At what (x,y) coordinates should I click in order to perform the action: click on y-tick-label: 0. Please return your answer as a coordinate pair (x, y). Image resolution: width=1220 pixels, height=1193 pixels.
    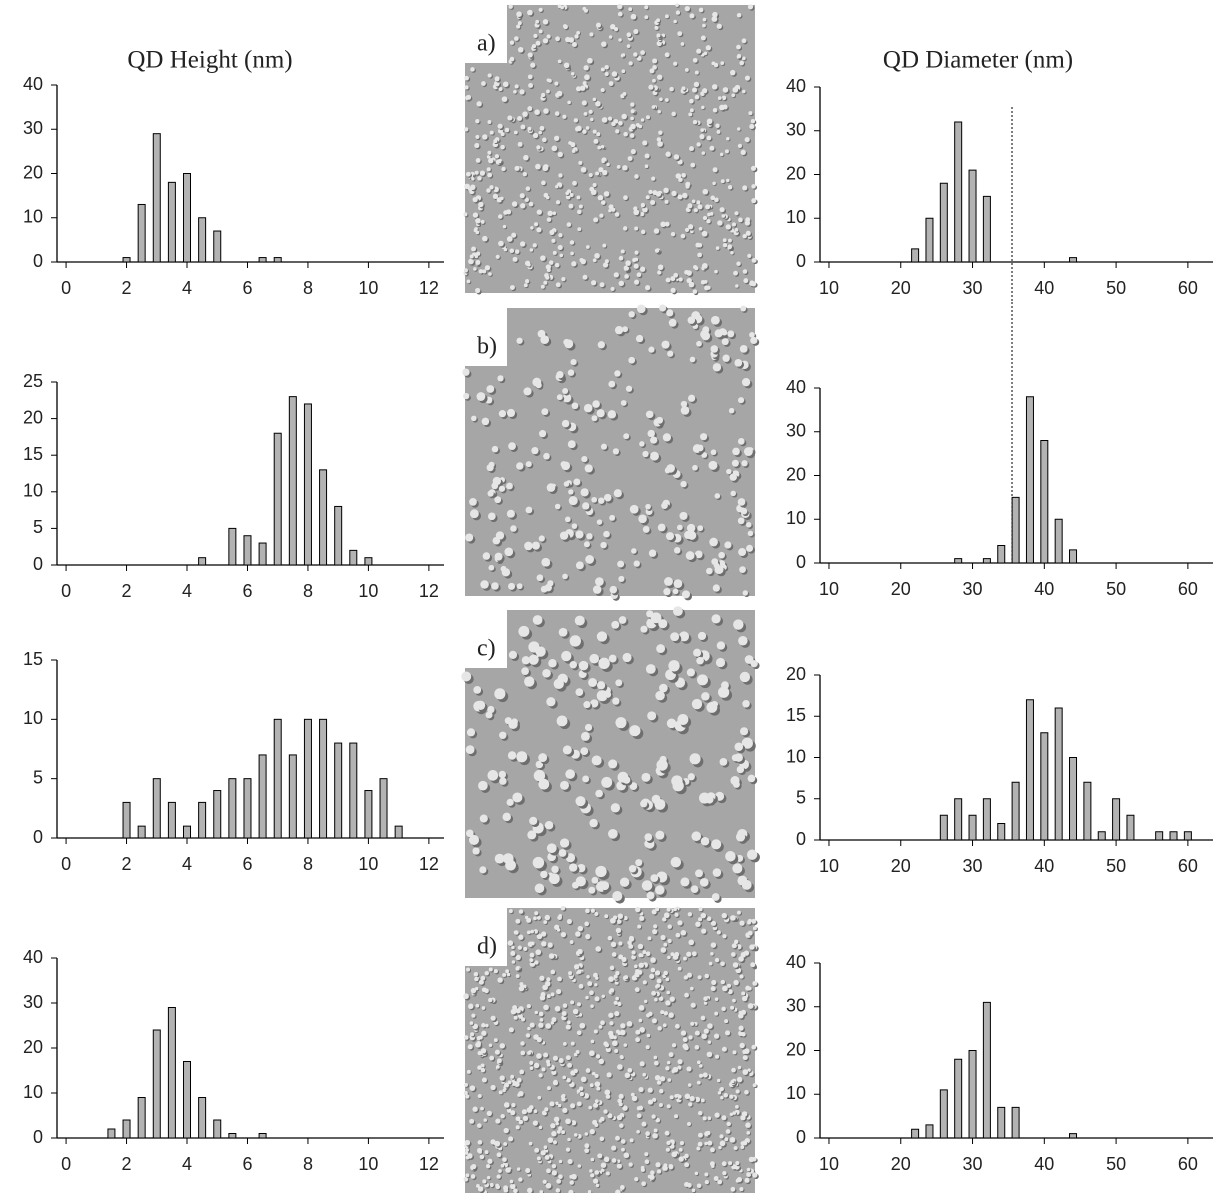
    Looking at the image, I should click on (38, 837).